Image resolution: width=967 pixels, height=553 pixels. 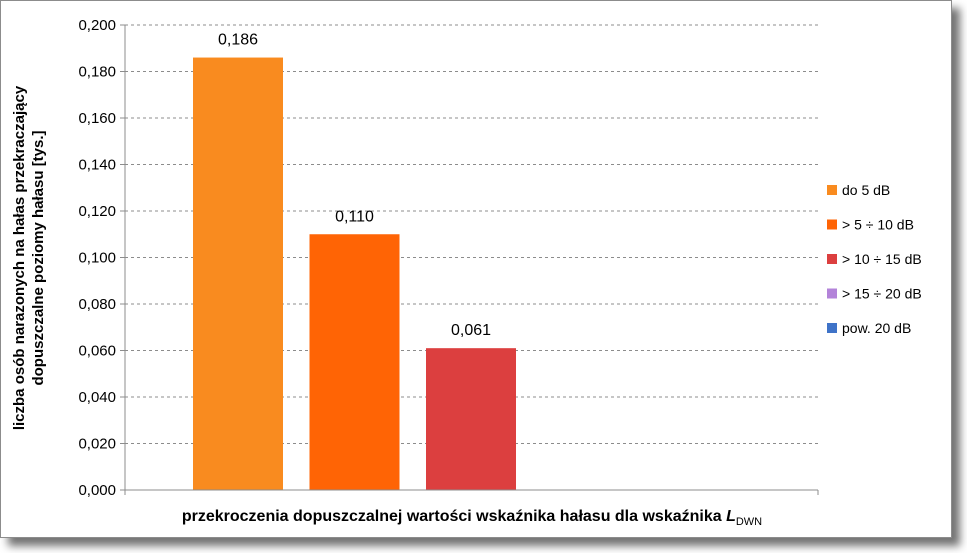 What do you see at coordinates (97, 25) in the screenshot?
I see `y-tick-label: 0,200` at bounding box center [97, 25].